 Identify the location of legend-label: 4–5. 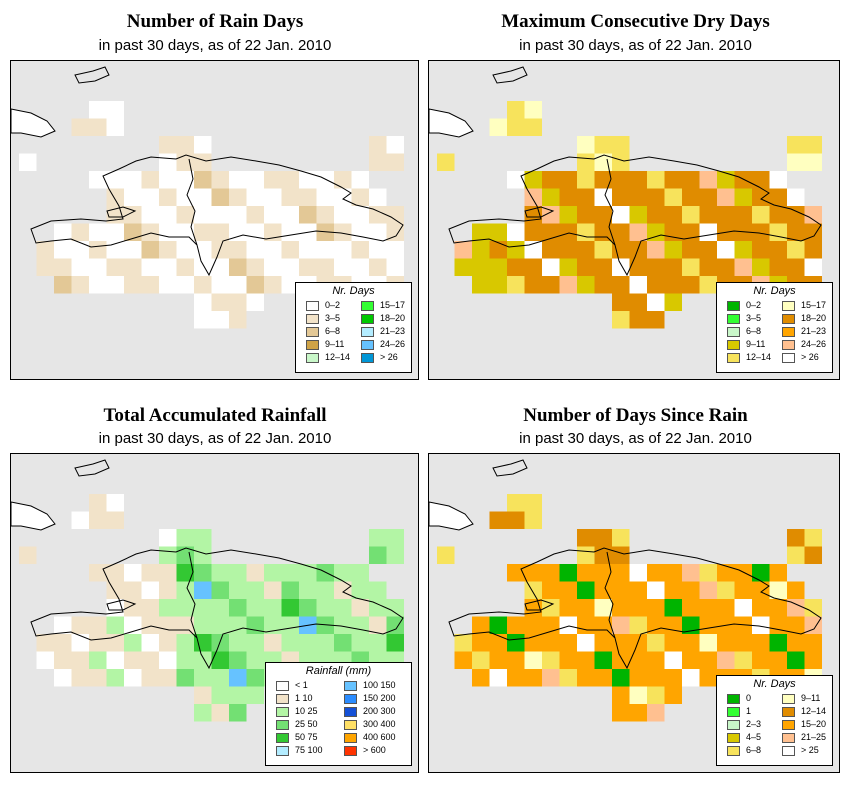
(754, 737).